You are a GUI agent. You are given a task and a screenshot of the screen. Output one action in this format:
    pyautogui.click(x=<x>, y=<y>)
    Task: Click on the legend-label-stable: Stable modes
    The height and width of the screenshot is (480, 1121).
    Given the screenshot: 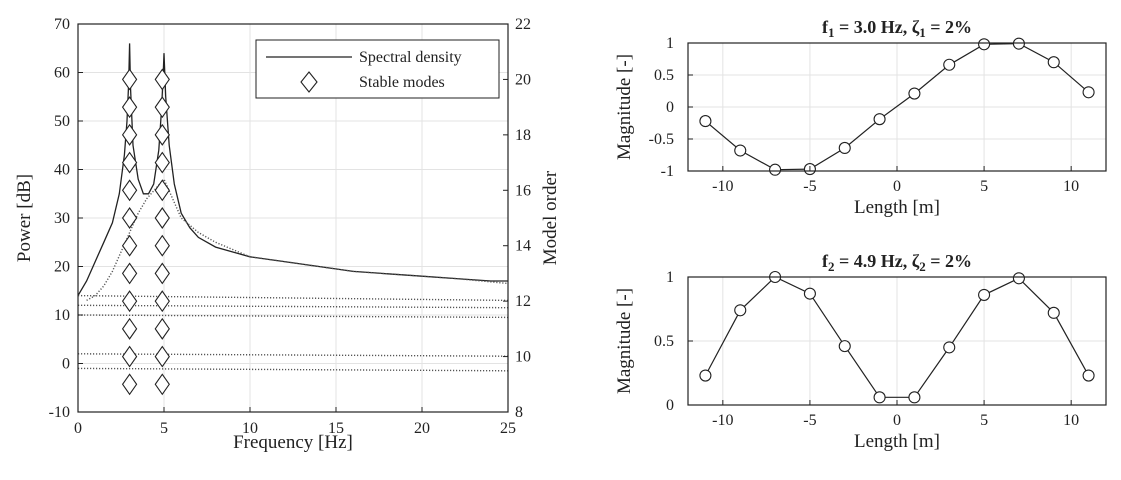 What is the action you would take?
    pyautogui.click(x=402, y=82)
    